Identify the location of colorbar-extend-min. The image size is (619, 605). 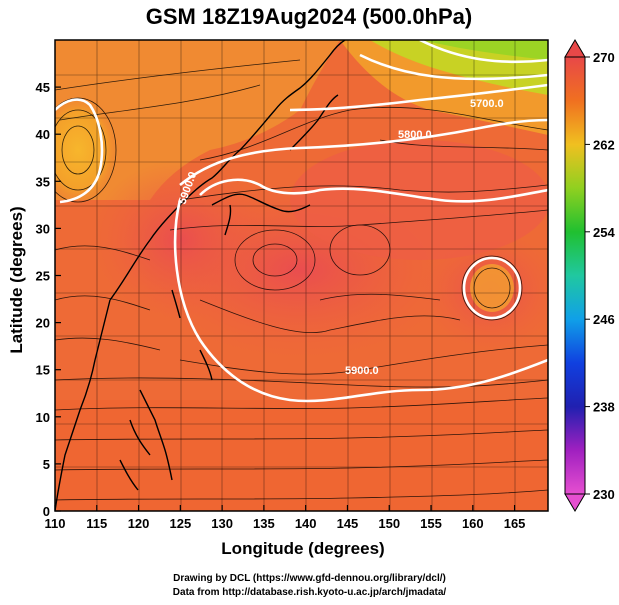
(575, 502).